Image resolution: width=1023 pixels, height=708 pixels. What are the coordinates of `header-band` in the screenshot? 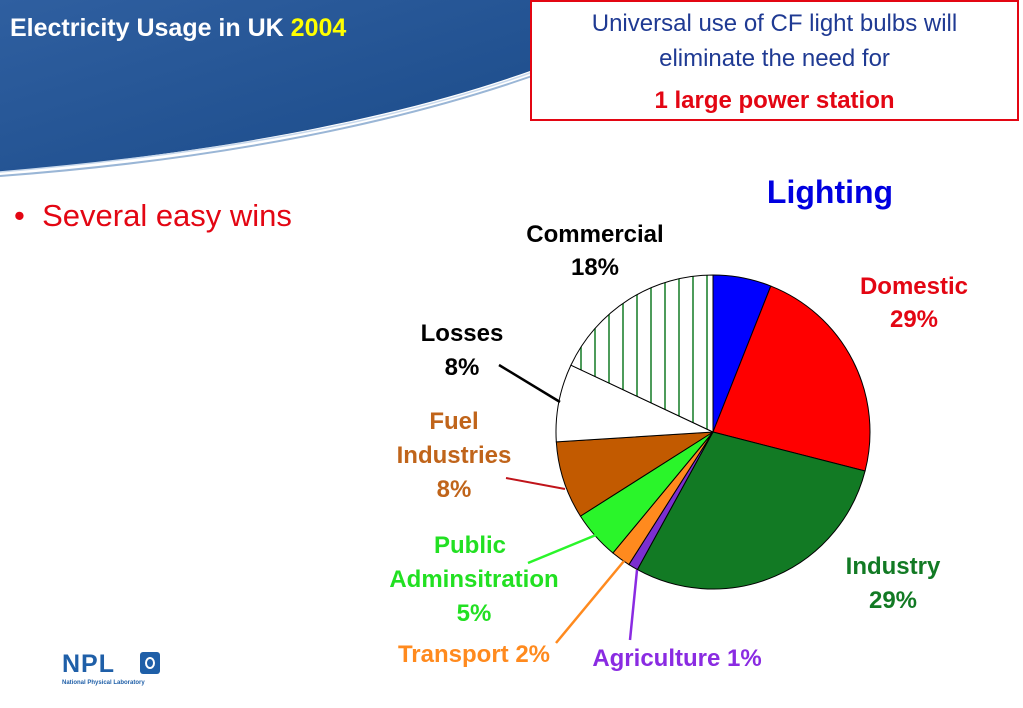 It's located at (280, 88).